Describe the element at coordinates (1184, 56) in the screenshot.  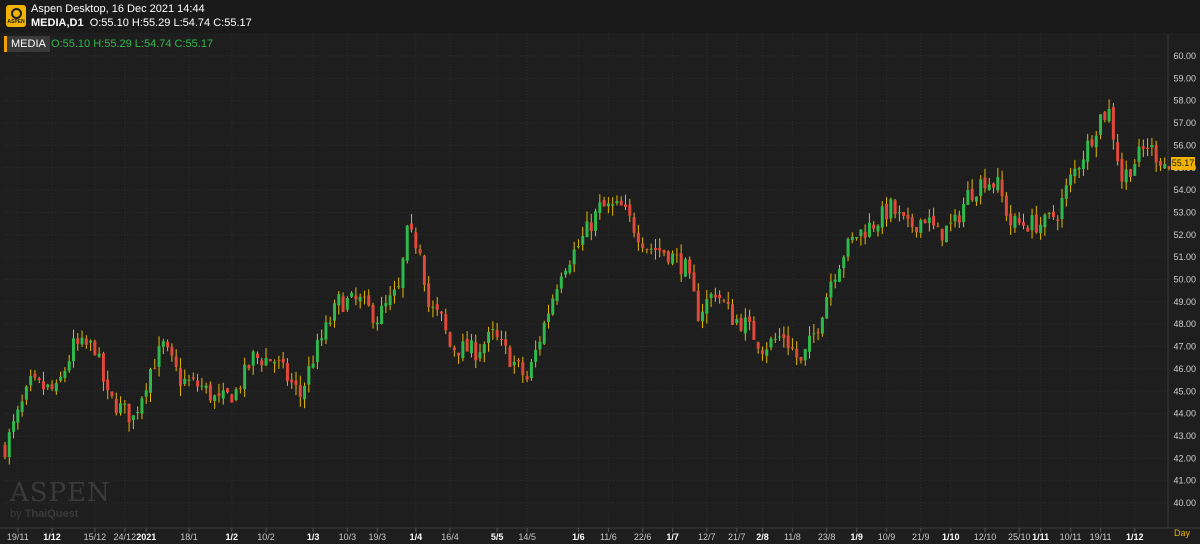
I see `y-tick-label: 60.00` at that location.